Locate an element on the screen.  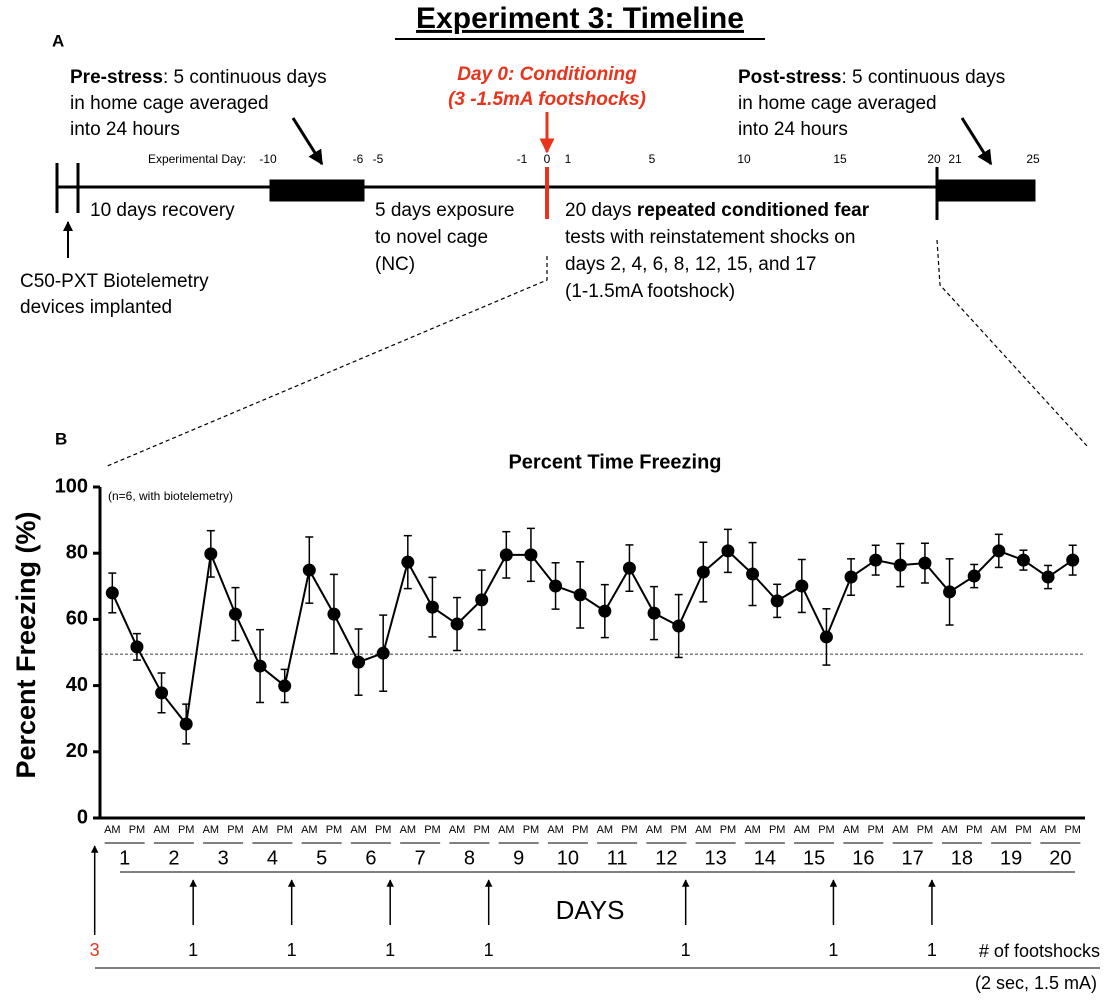
y-axis-label: Percent Freezing (%) is located at coordinates (26, 644).